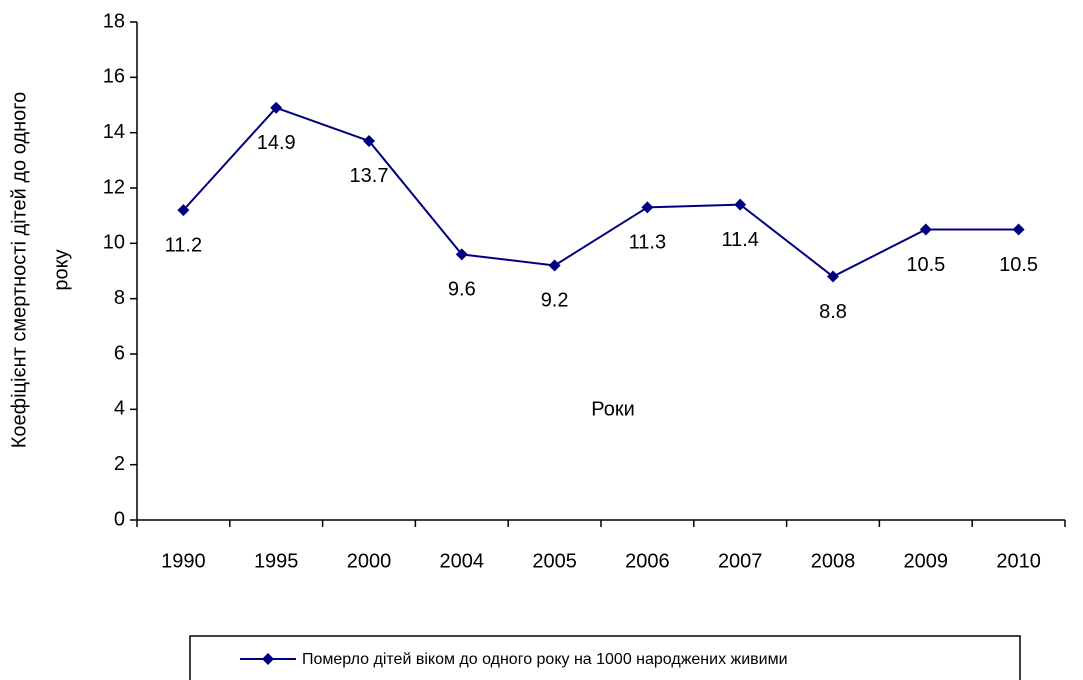 This screenshot has width=1083, height=680. Describe the element at coordinates (183, 561) in the screenshot. I see `x-tick-label: 1990` at that location.